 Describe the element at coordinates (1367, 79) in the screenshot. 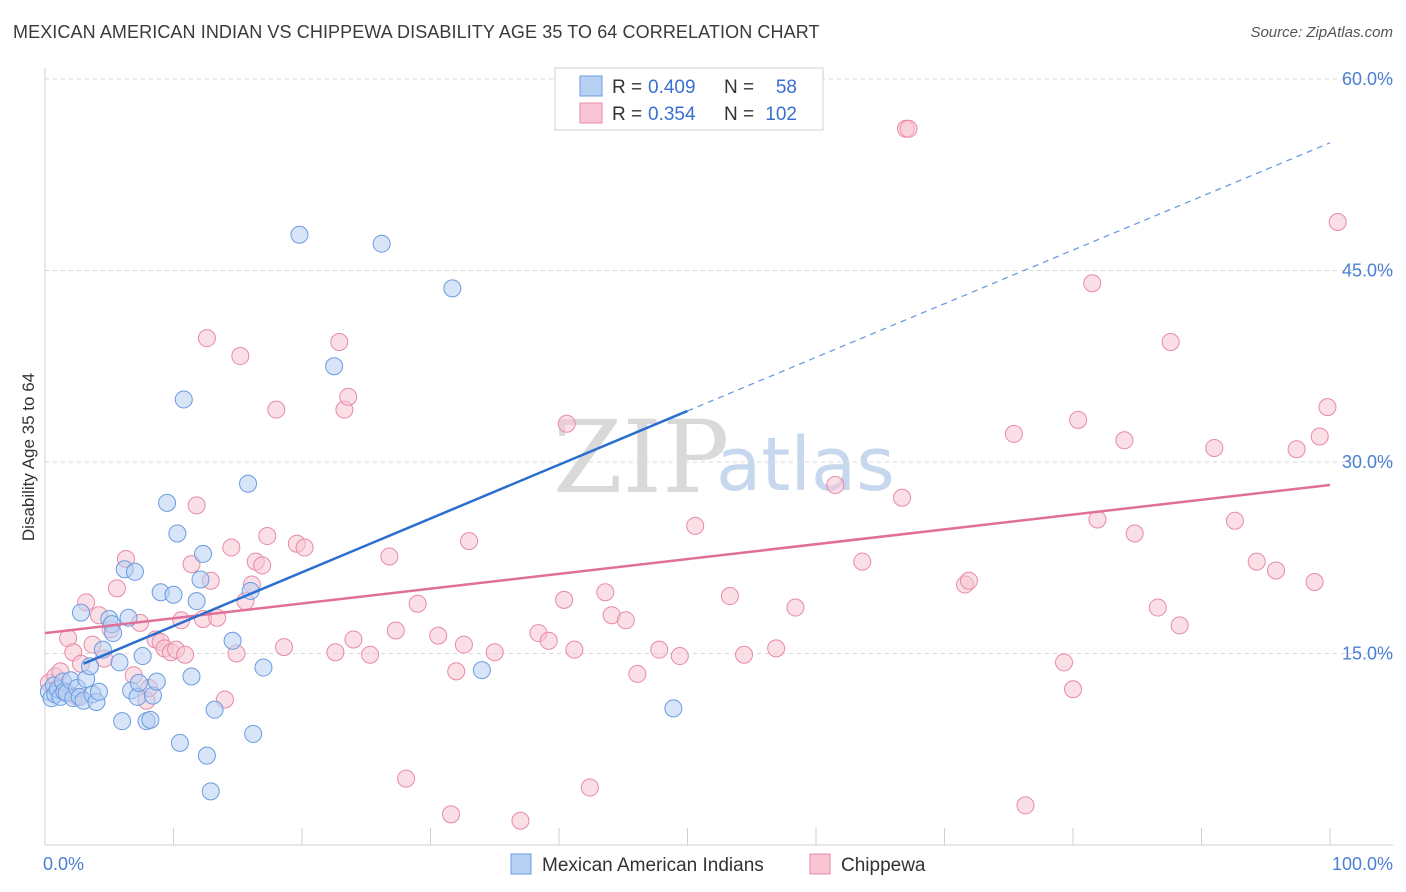

I see `y-tick-label-60: 60.0%` at that location.